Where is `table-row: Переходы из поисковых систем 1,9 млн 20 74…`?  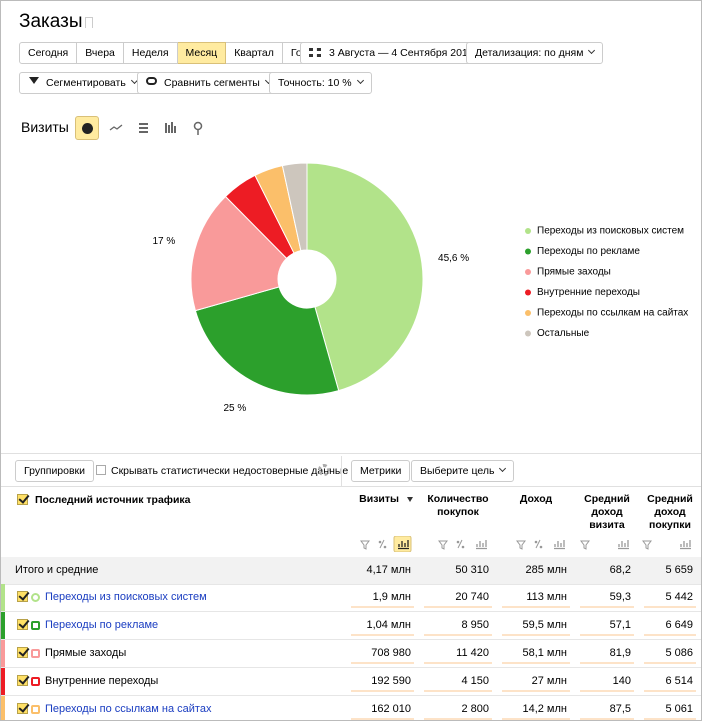 table-row: Переходы из поисковых систем 1,9 млн 20 74… is located at coordinates (351, 598).